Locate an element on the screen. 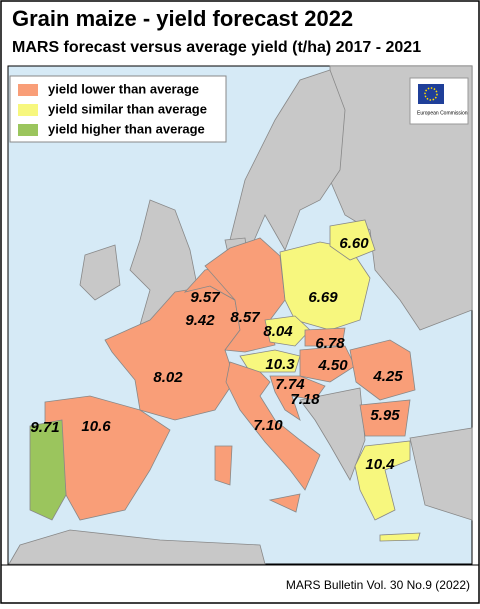 The image size is (480, 609). portugal is located at coordinates (48, 470).